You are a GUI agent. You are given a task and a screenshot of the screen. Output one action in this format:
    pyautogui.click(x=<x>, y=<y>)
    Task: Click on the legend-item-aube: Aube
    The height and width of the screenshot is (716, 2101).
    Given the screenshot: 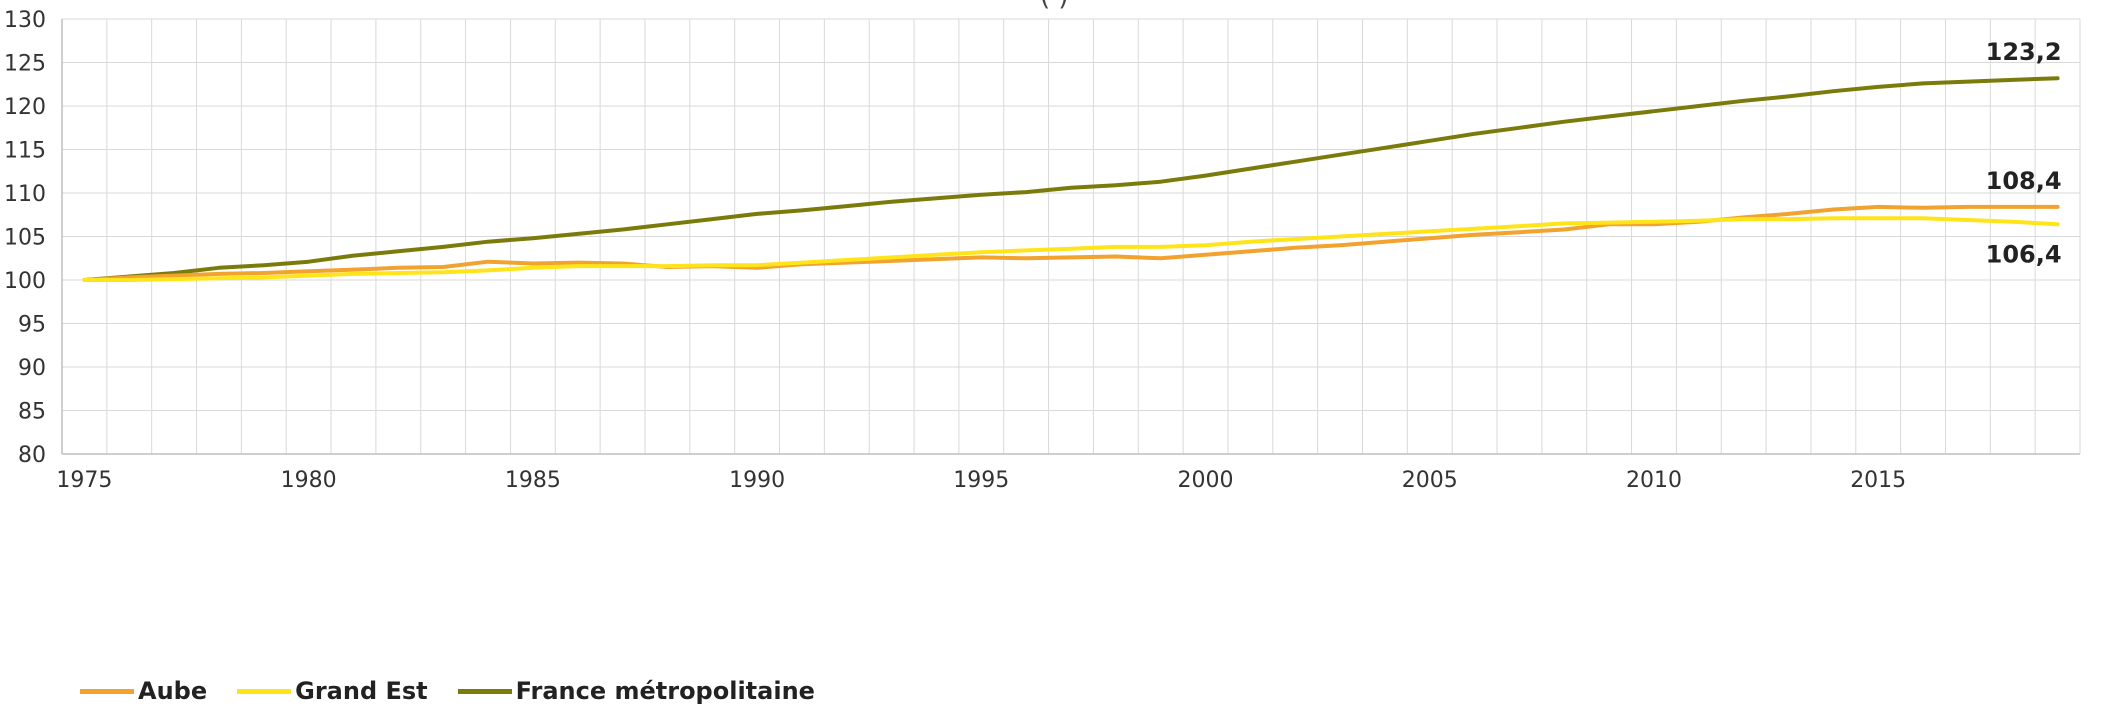 What is the action you would take?
    pyautogui.click(x=143, y=691)
    